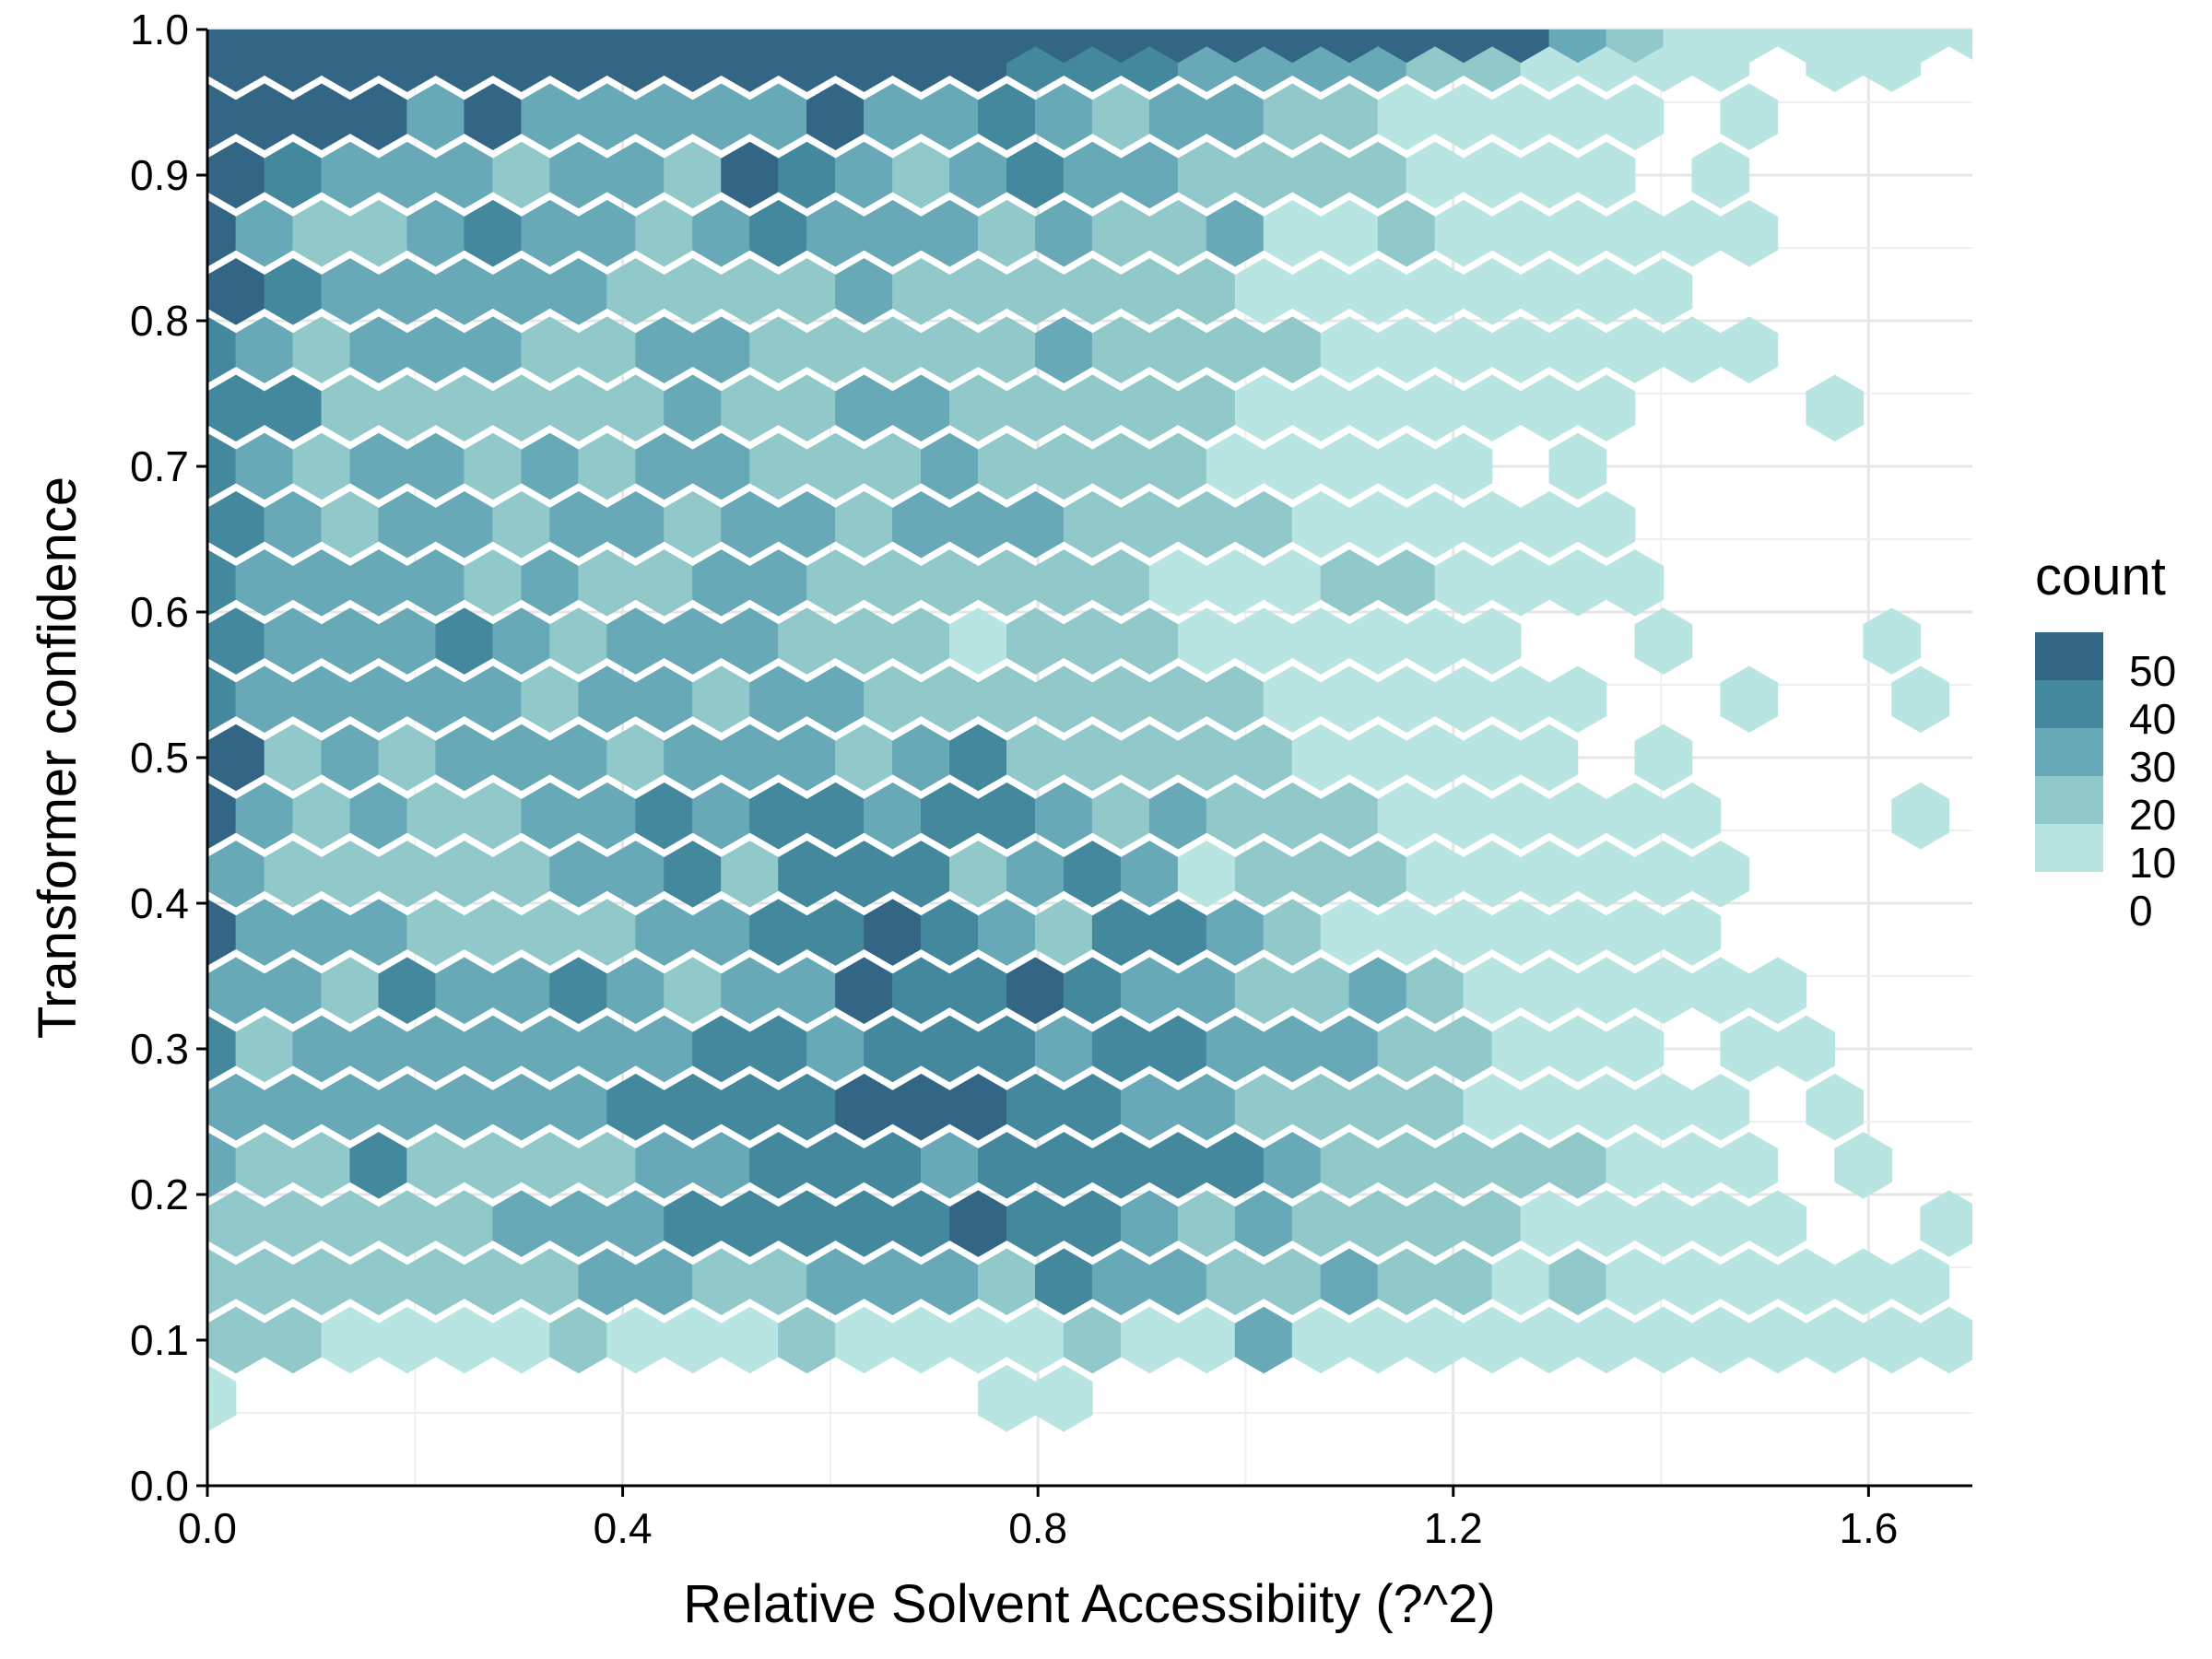  What do you see at coordinates (159, 903) in the screenshot?
I see `y-tick-label: 0.4` at bounding box center [159, 903].